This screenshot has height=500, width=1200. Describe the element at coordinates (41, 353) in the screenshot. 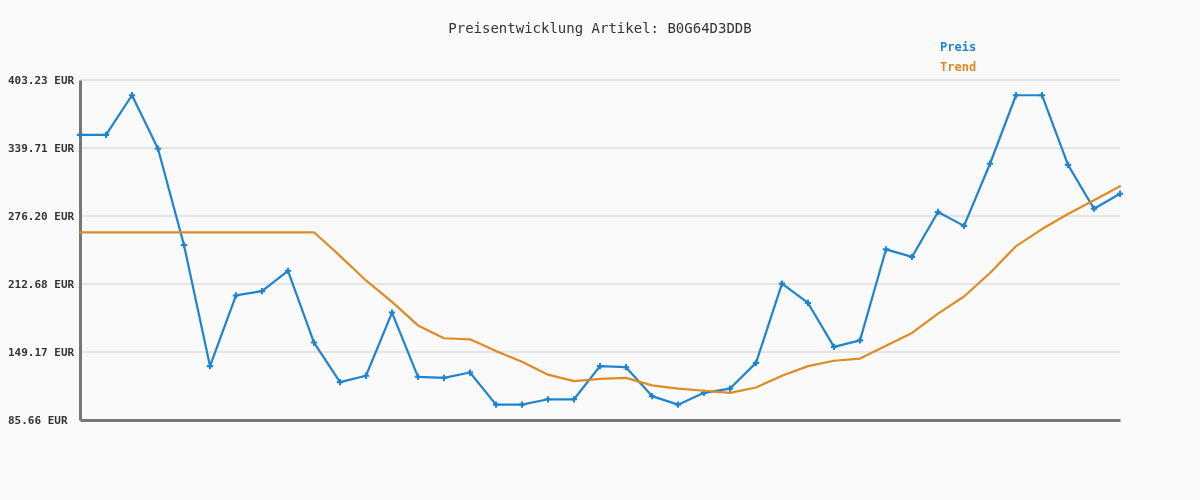

I see `y-tick-label: 149.17 EUR` at that location.